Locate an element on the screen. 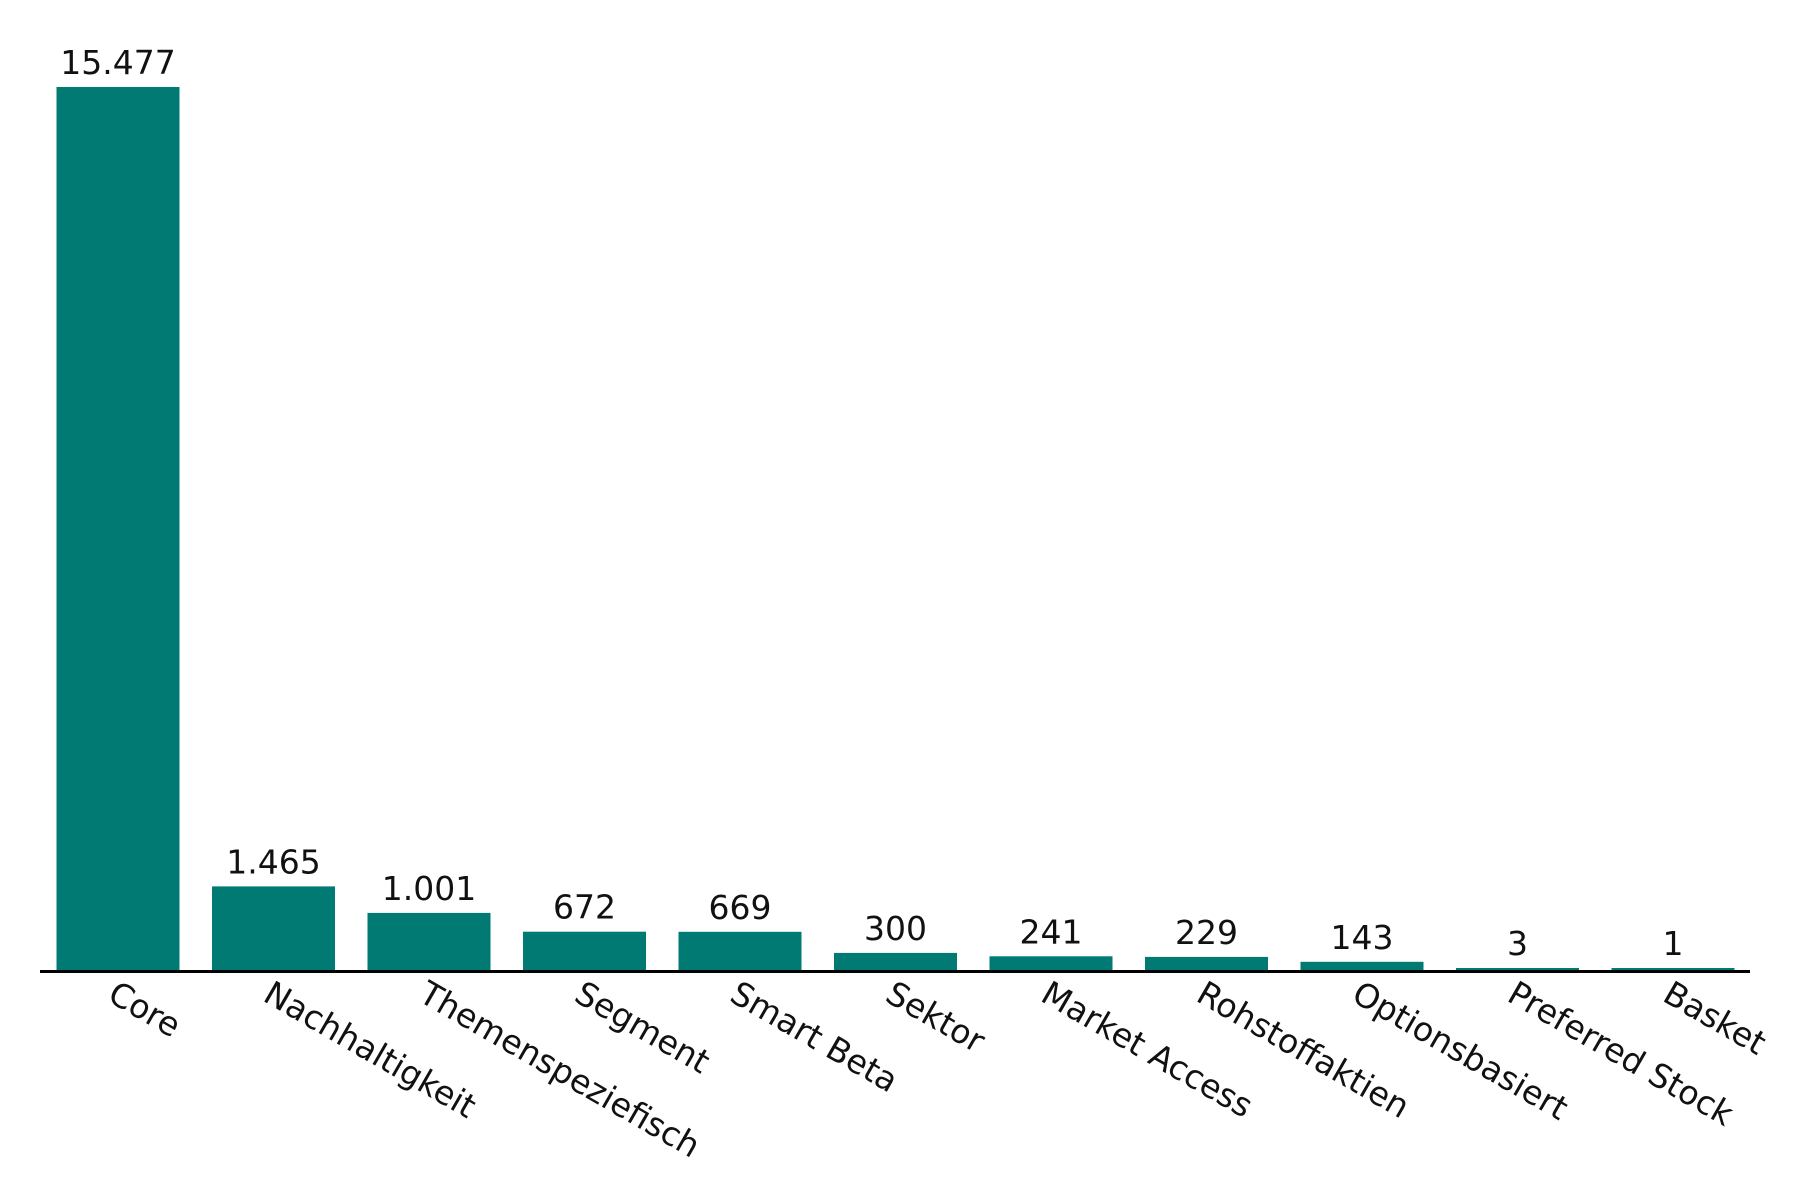 Image resolution: width=1800 pixels, height=1200 pixels. data-label: 15.477 is located at coordinates (117, 62).